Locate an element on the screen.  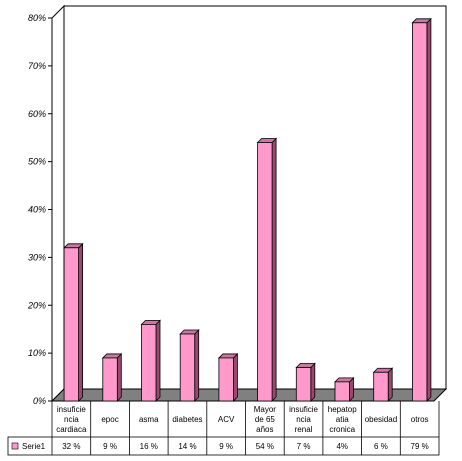
category-label-line: Mayor is located at coordinates (265, 409).